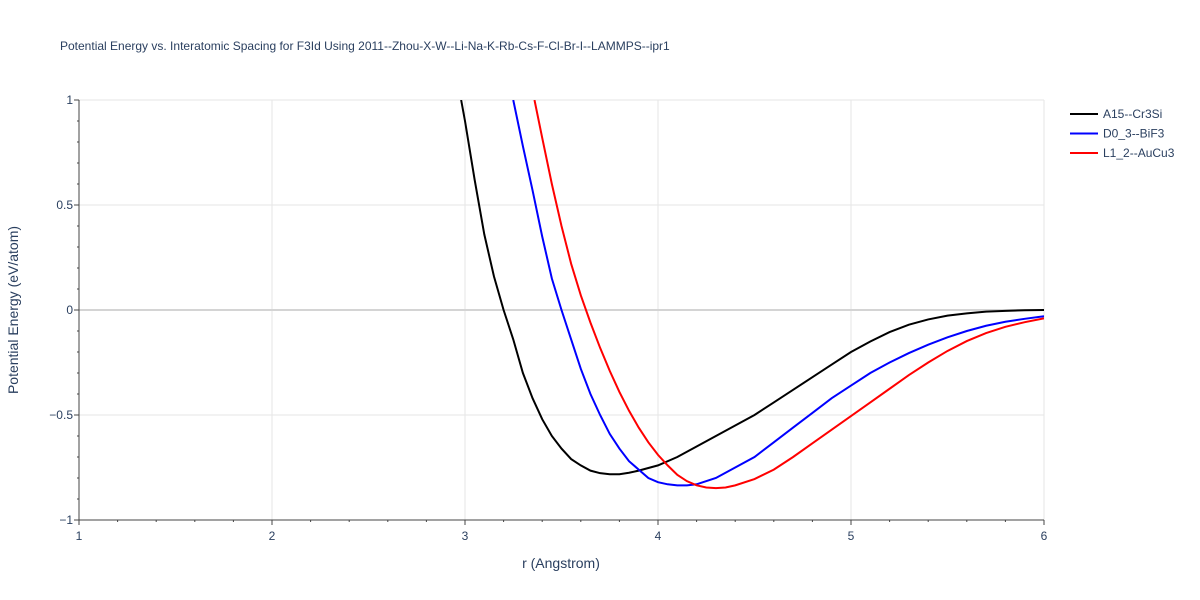 This screenshot has height=600, width=1200. What do you see at coordinates (66, 520) in the screenshot?
I see `y-tick-label: −1` at bounding box center [66, 520].